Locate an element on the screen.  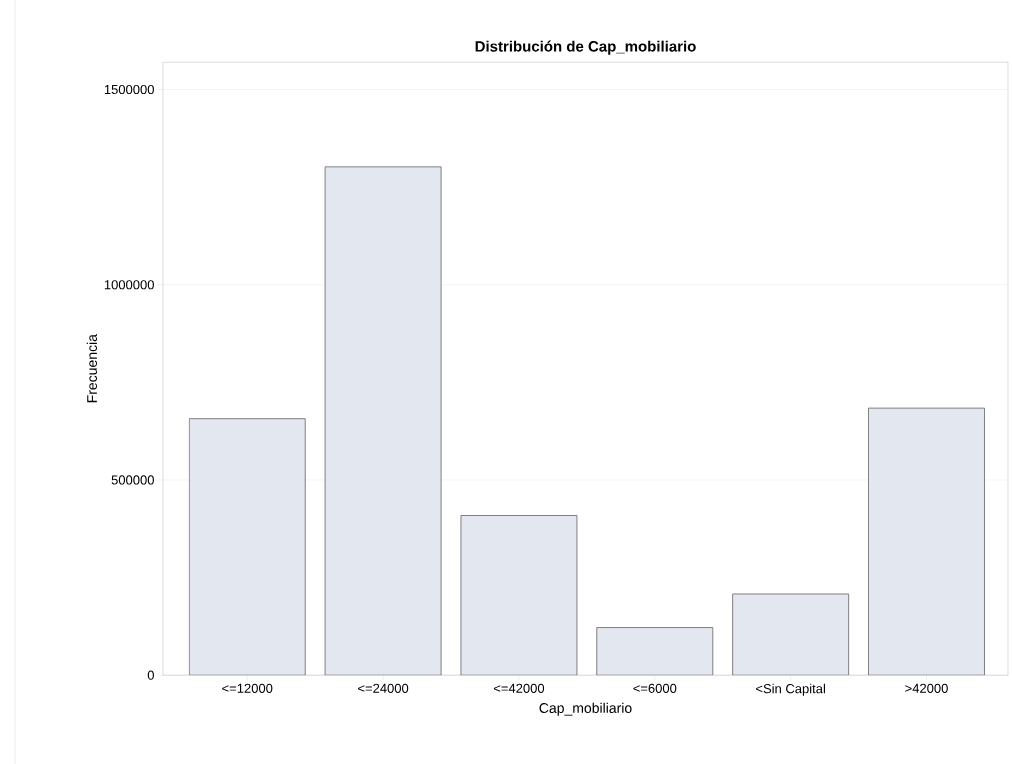
x-tick-label: <=24000 is located at coordinates (383, 688).